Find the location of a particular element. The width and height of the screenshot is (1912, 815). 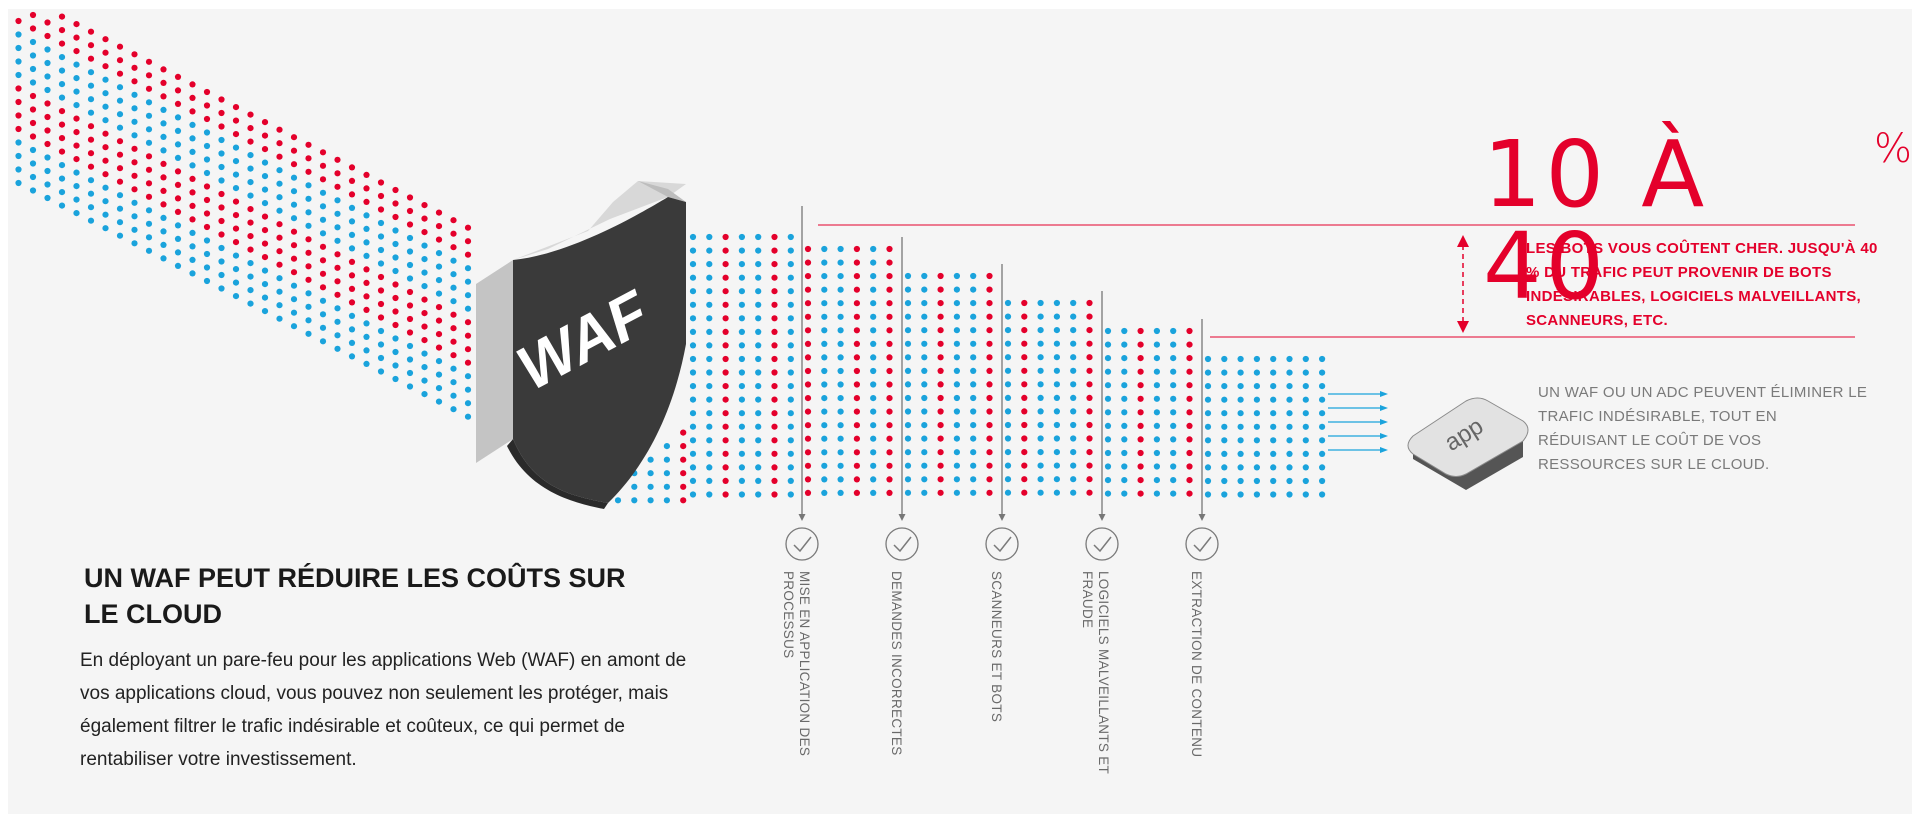

incoming-traffic-stream is located at coordinates (243, 215).